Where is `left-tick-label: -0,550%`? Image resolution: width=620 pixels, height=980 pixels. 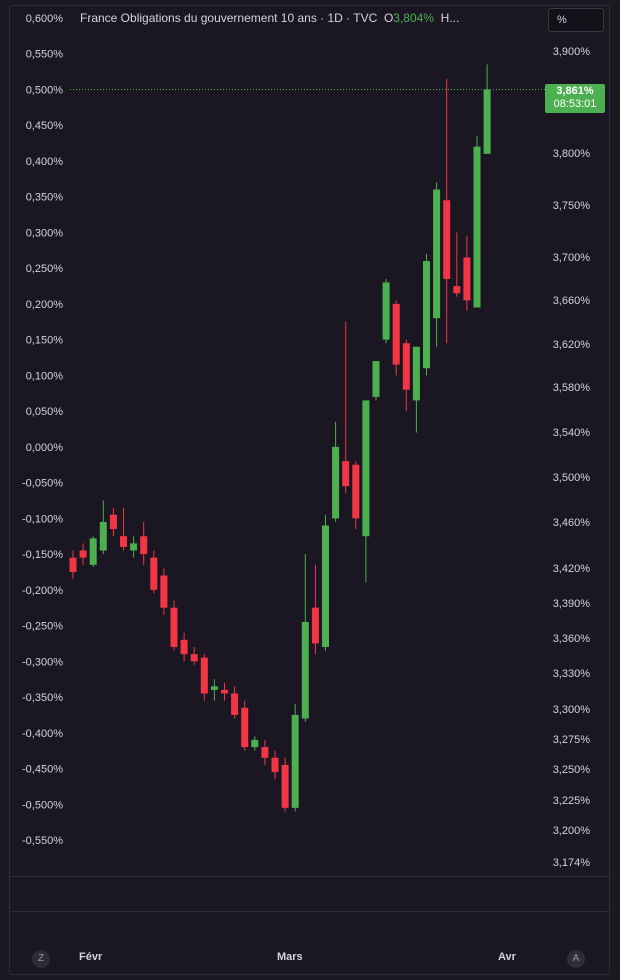 left-tick-label: -0,550% is located at coordinates (42, 841).